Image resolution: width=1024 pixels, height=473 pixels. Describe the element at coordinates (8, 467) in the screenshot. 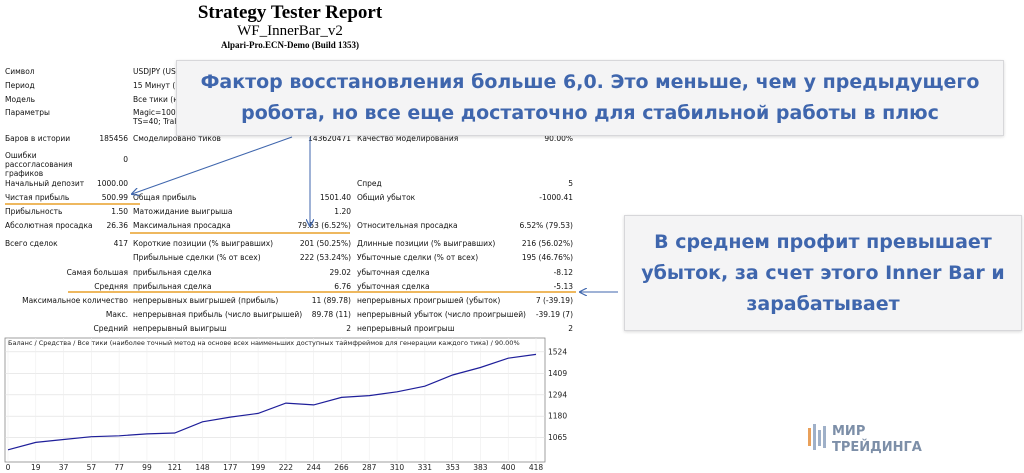

I see `x-tick-label: 0` at that location.